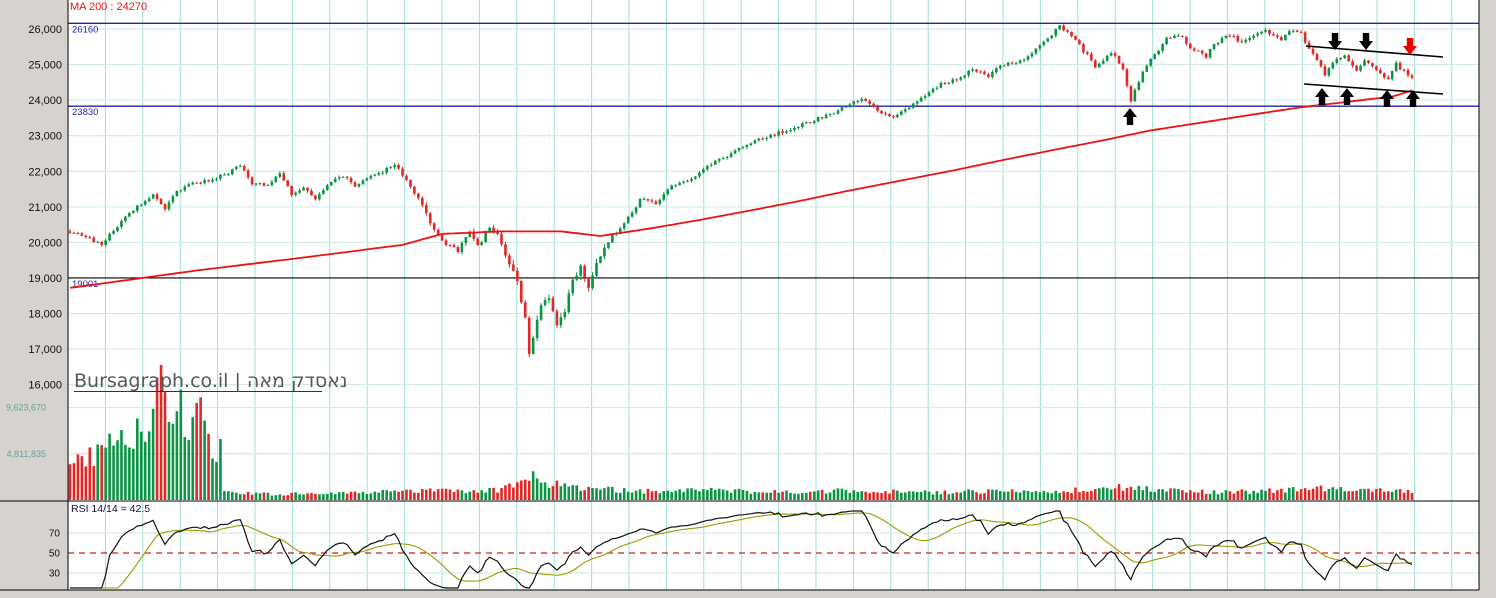  Describe the element at coordinates (110, 509) in the screenshot. I see `rsi-label: RSI 14/14 = 42.5` at that location.